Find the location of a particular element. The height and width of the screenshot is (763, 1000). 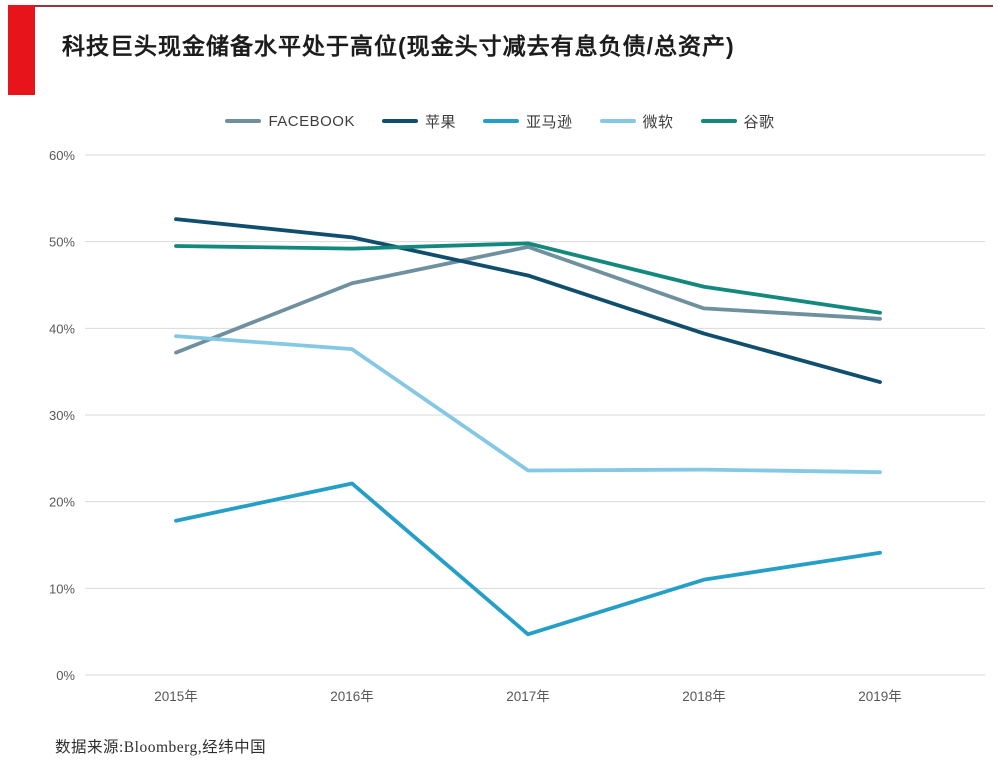

legend-item-amazon: 亚马逊 is located at coordinates (528, 121).